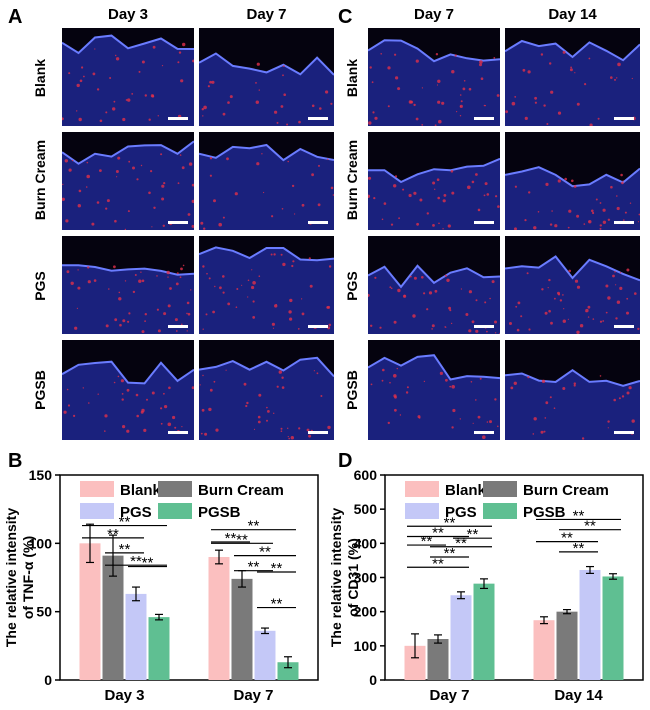 The width and height of the screenshot is (650, 710). Describe the element at coordinates (578, 695) in the screenshot. I see `x-category-label: Day 14` at that location.